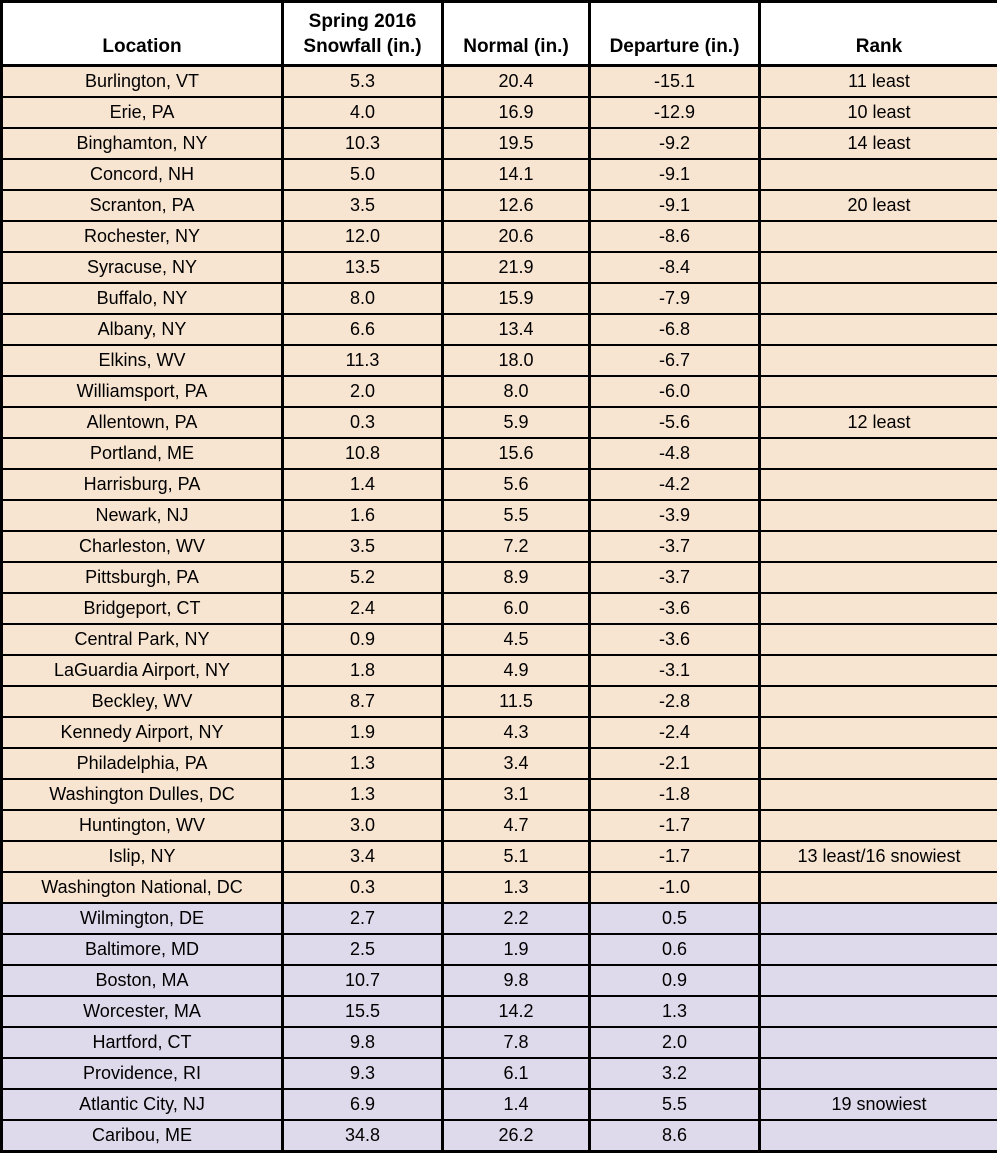  I want to click on cell-location: LaGuardia Airport, NY, so click(142, 670).